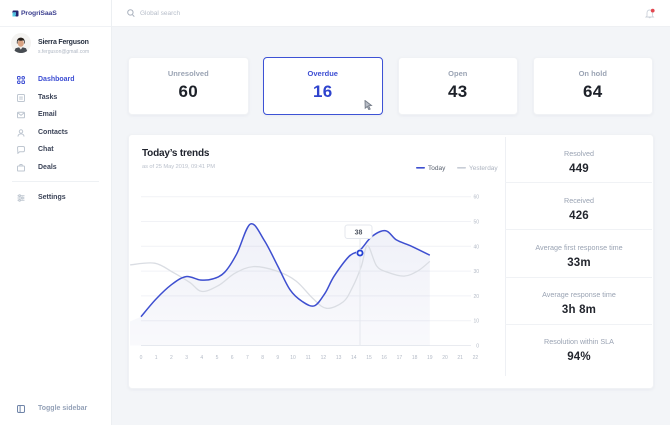  I want to click on svg-text: 30, so click(476, 272).